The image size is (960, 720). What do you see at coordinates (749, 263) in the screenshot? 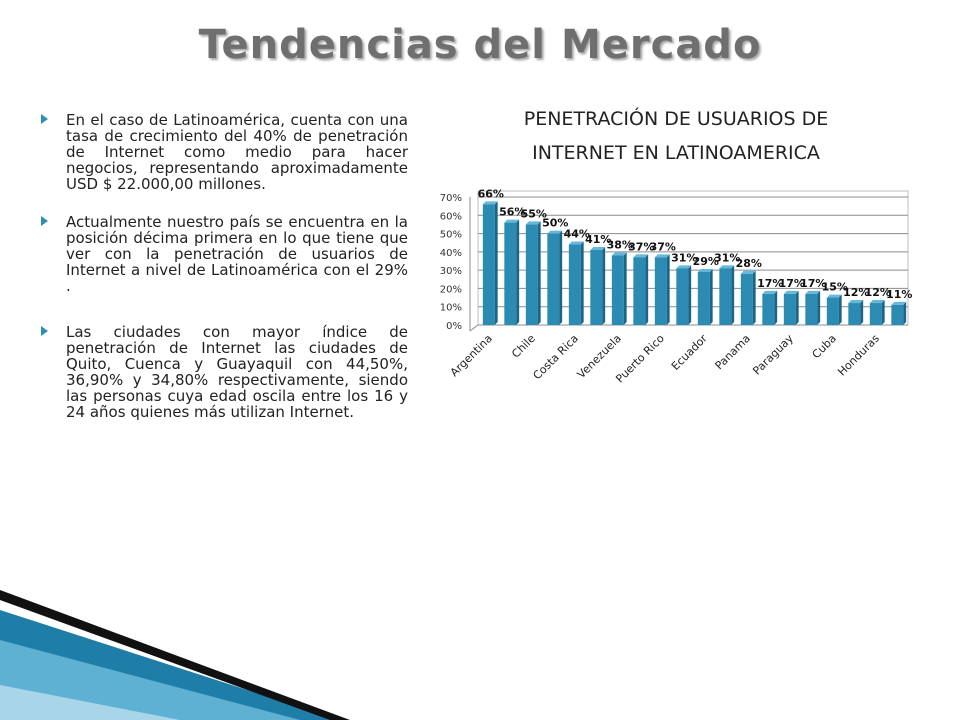
I see `data-label: 28%` at bounding box center [749, 263].